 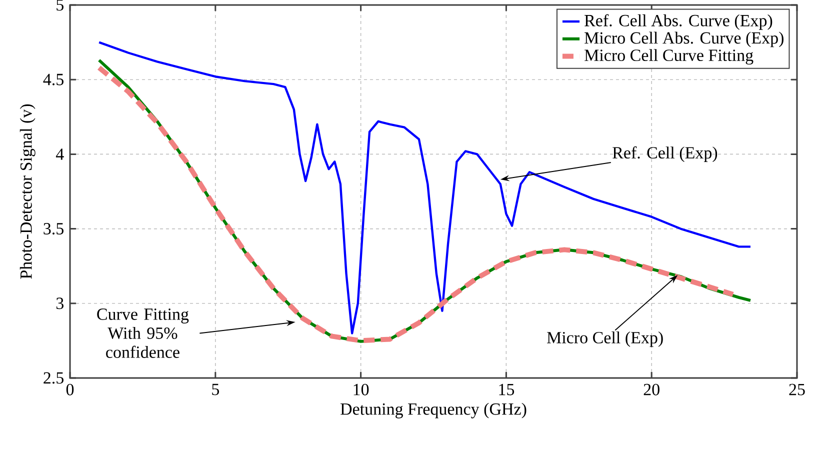 What do you see at coordinates (678, 22) in the screenshot?
I see `legend-label: Ref. Cell Abs. Curve (Exp)` at bounding box center [678, 22].